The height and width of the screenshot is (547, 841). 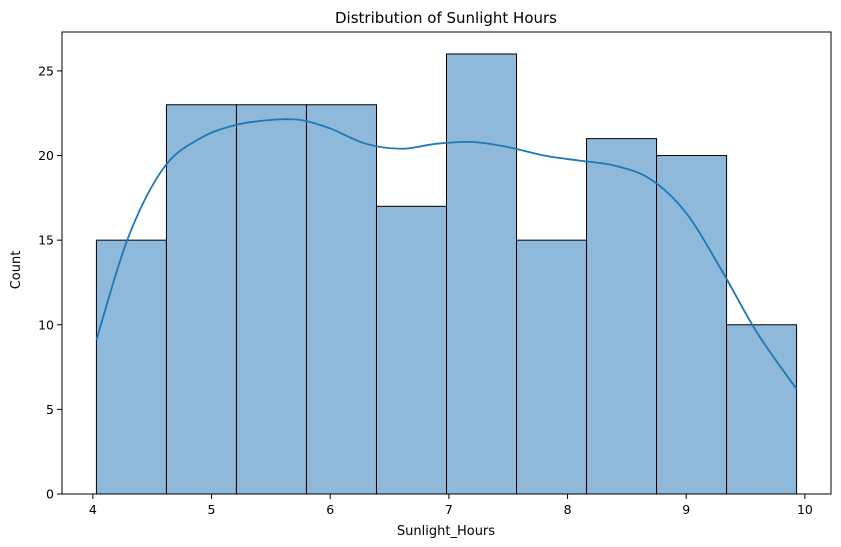 I want to click on chart-title: Distribution of Sunlight Hours, so click(x=446, y=18).